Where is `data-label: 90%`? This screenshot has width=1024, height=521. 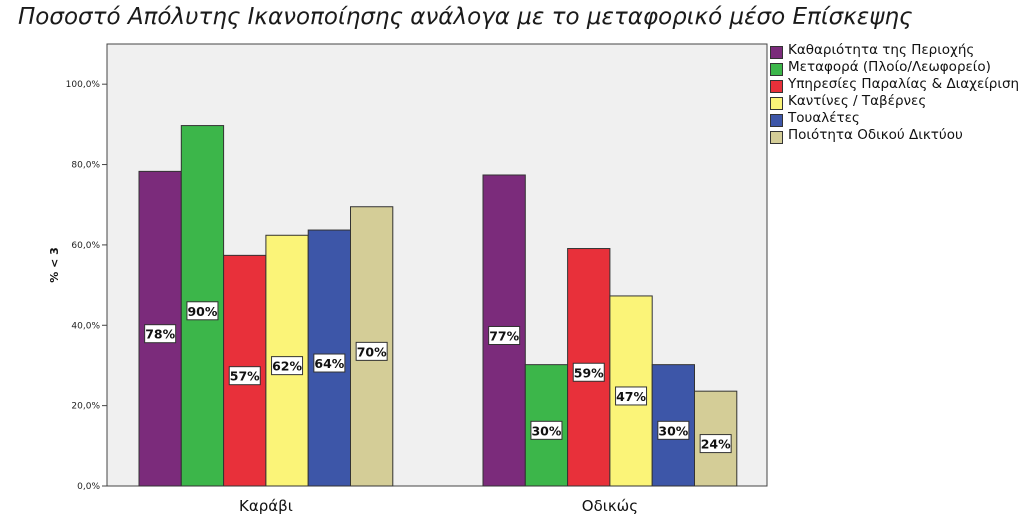 data-label: 90% is located at coordinates (202, 311).